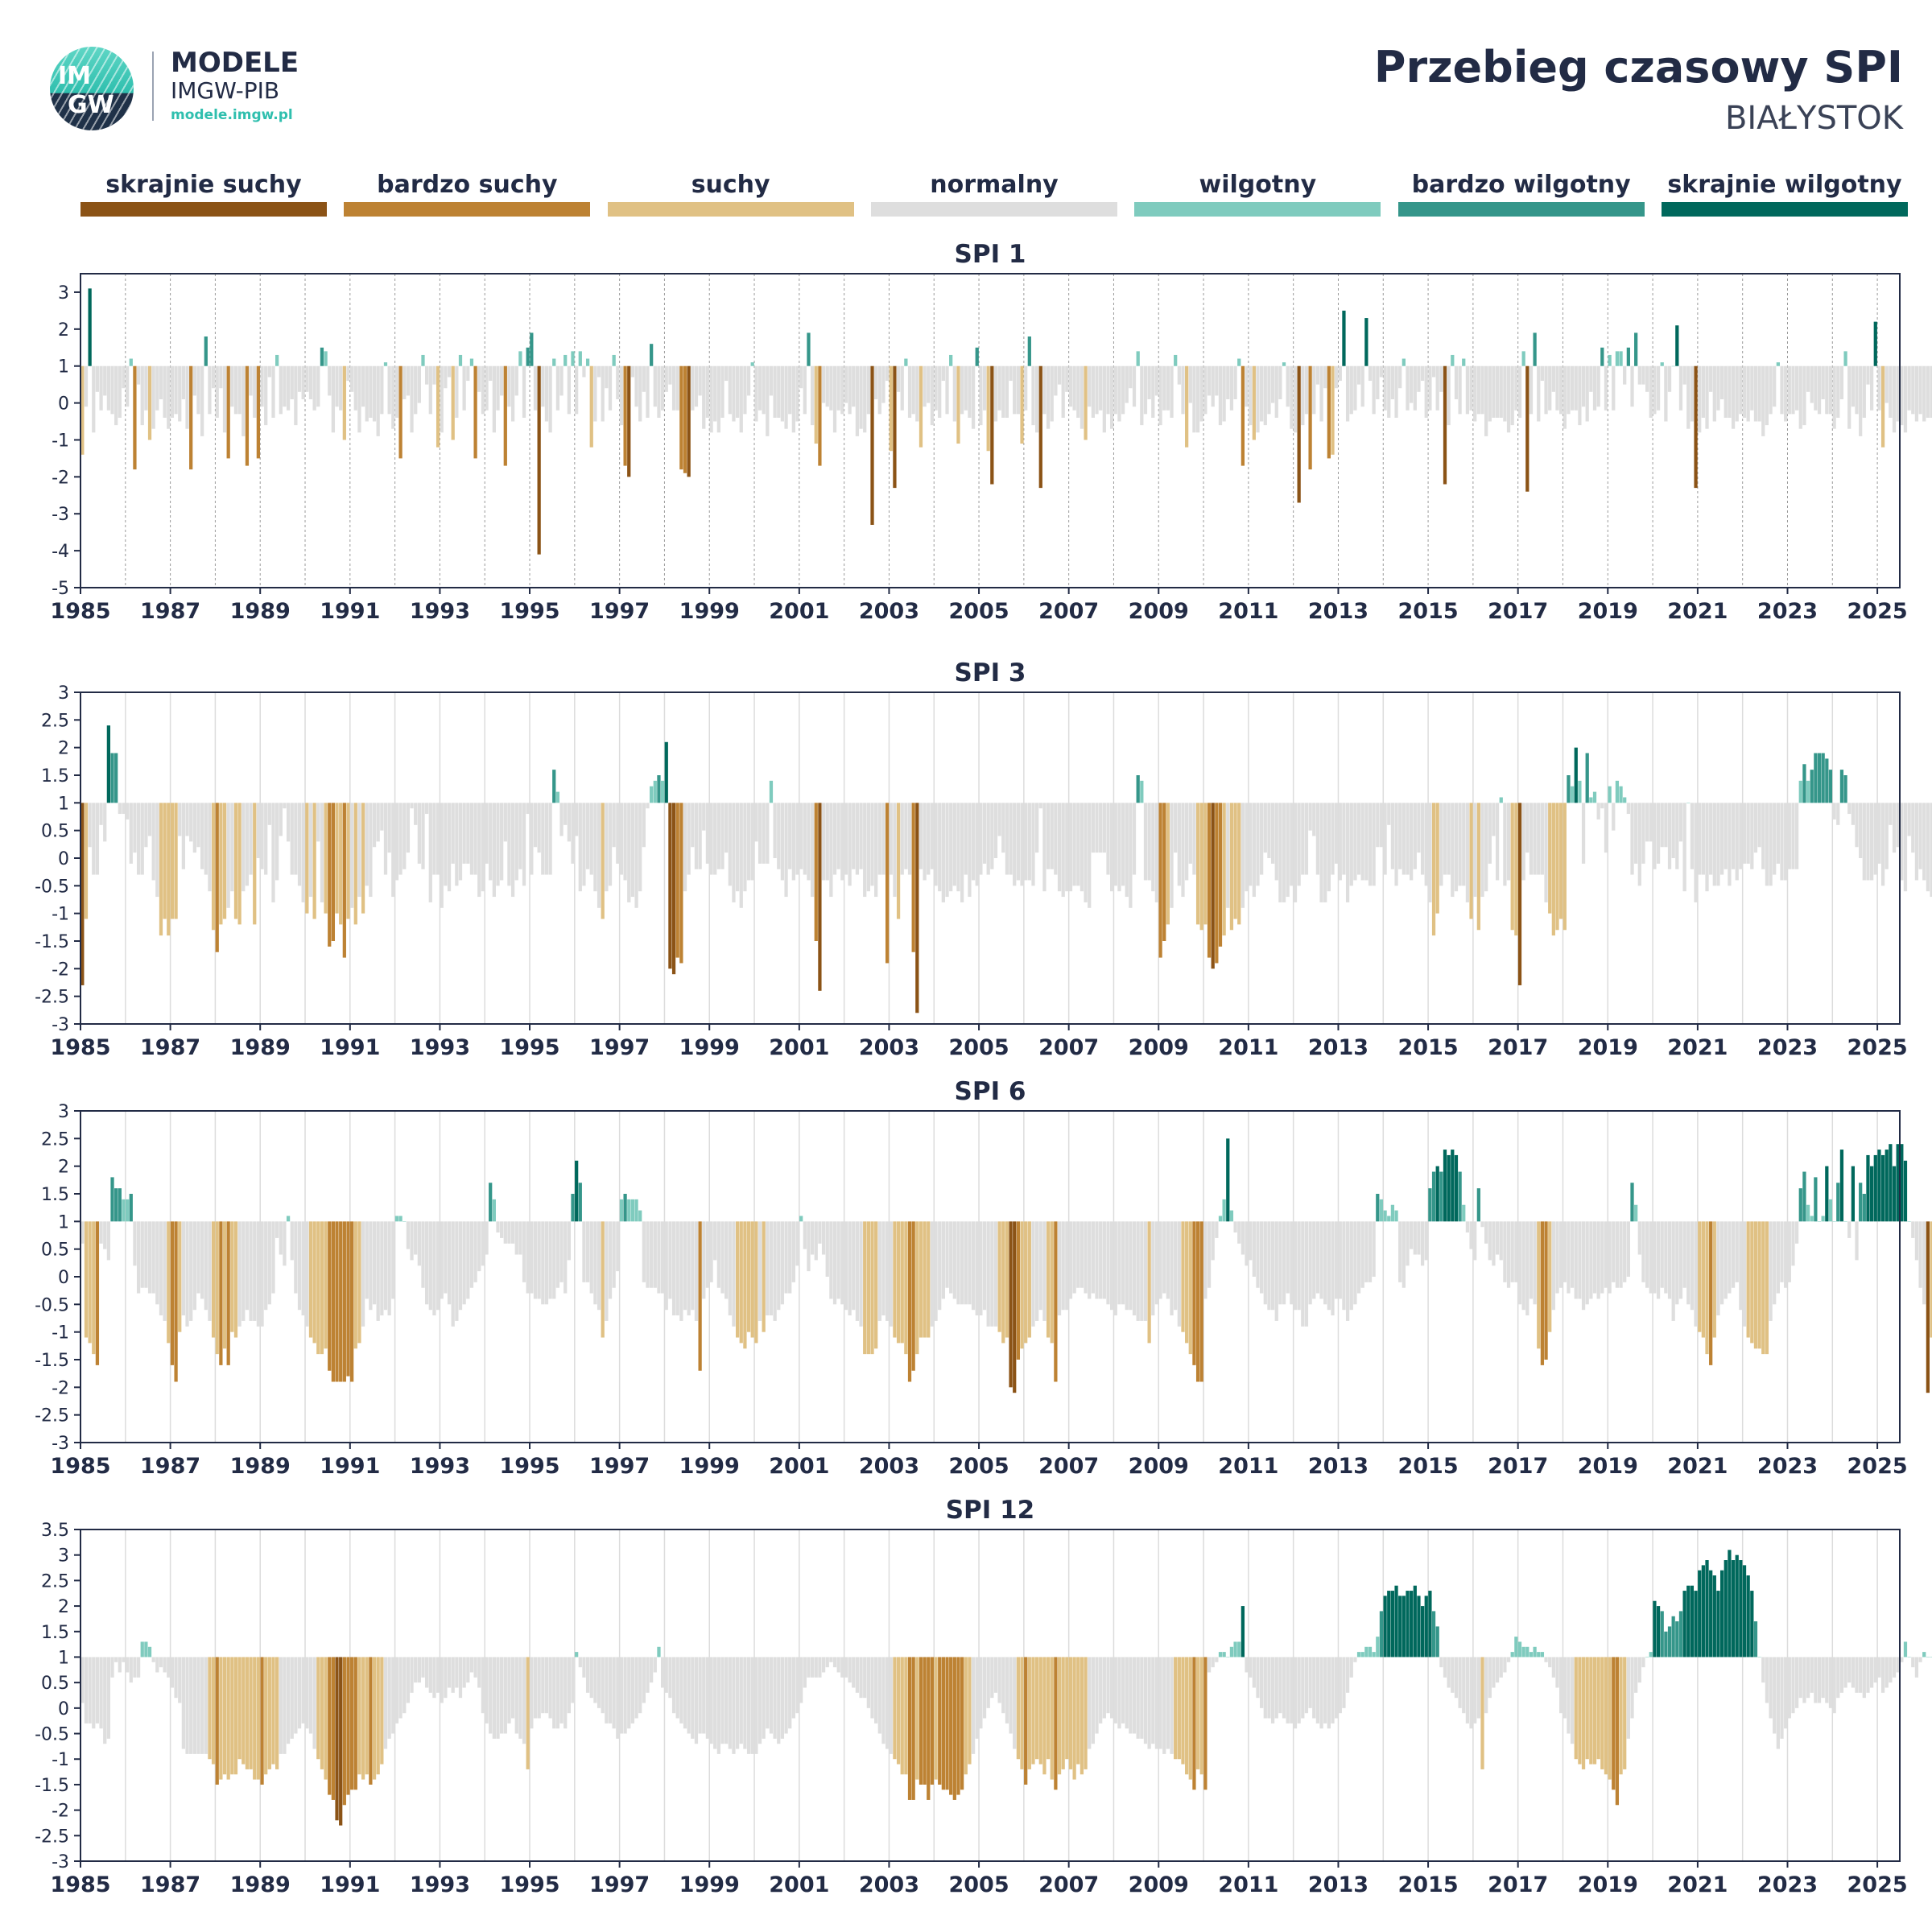  What do you see at coordinates (1608, 1466) in the screenshot?
I see `x-tick-label: 2019` at bounding box center [1608, 1466].